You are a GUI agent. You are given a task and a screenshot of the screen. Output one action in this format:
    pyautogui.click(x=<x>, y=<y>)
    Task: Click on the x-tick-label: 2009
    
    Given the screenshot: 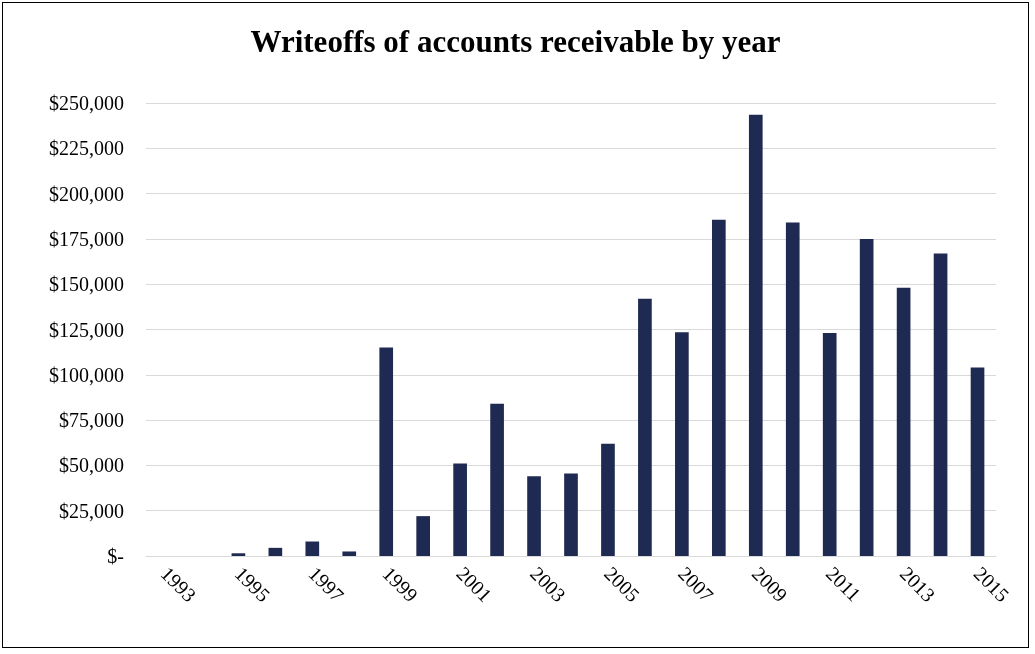 What is the action you would take?
    pyautogui.click(x=770, y=584)
    